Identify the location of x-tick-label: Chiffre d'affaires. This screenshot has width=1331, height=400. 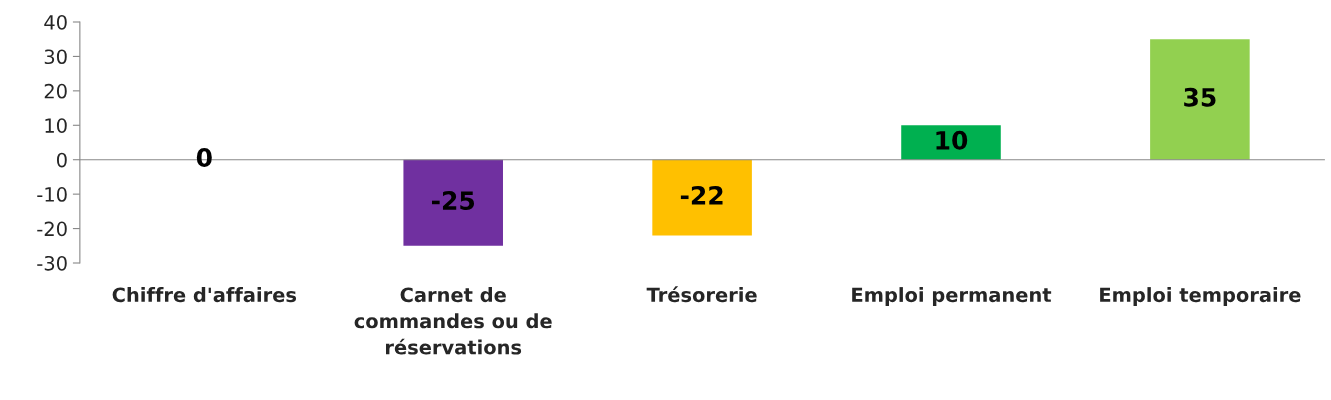
(204, 295).